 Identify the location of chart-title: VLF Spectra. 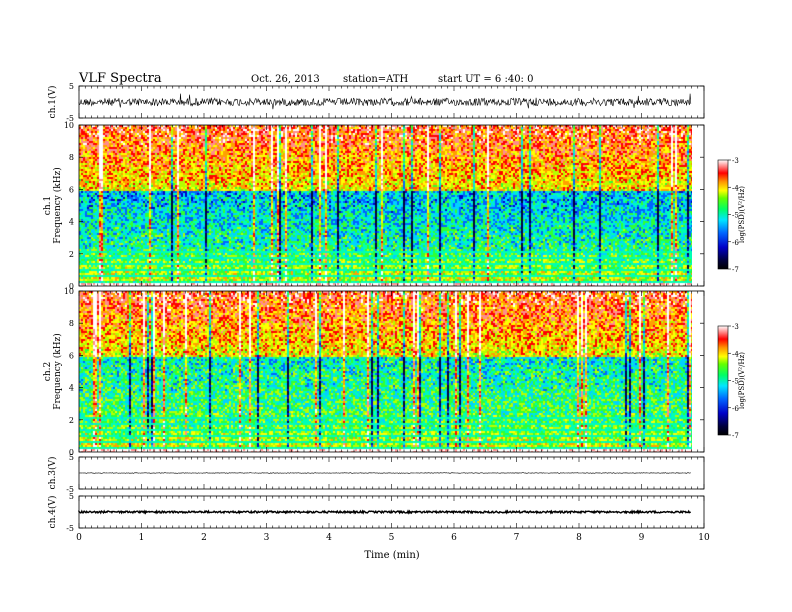
(120, 78).